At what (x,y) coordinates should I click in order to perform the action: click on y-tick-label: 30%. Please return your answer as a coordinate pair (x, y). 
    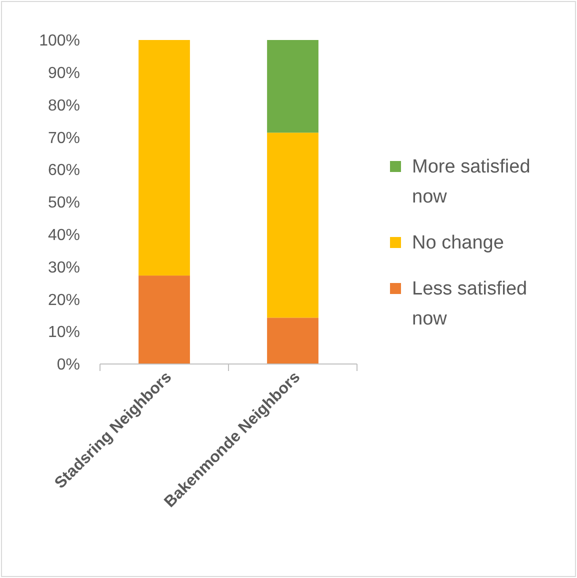
    Looking at the image, I should click on (64, 267).